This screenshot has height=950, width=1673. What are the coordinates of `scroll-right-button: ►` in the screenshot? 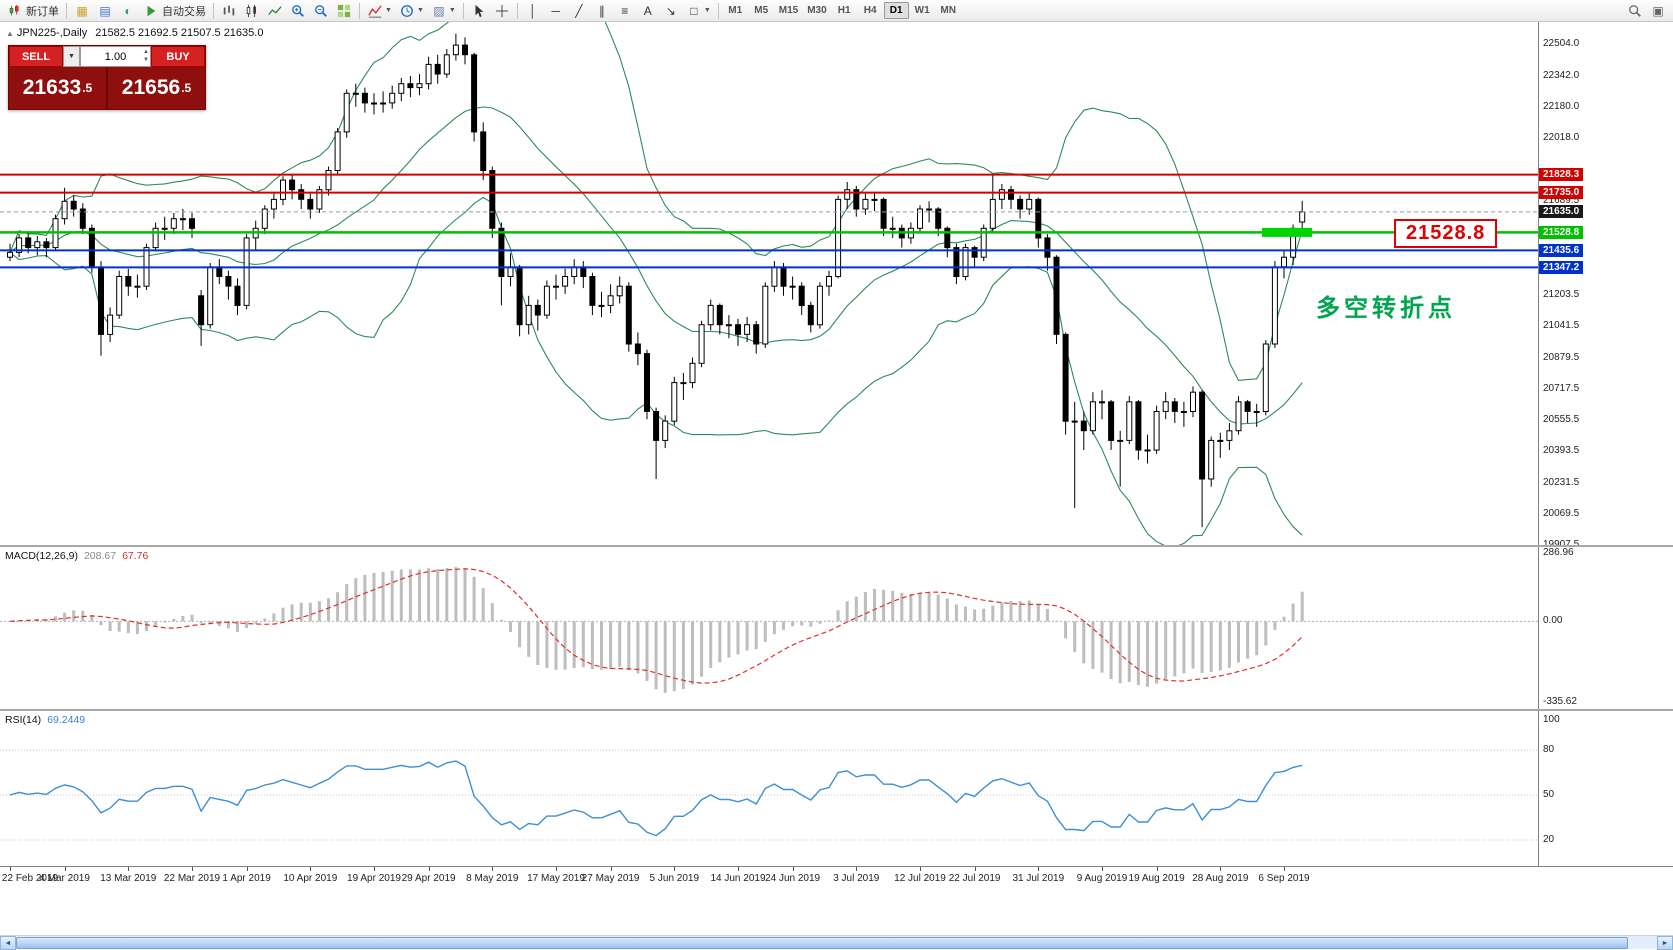 It's located at (1665, 943).